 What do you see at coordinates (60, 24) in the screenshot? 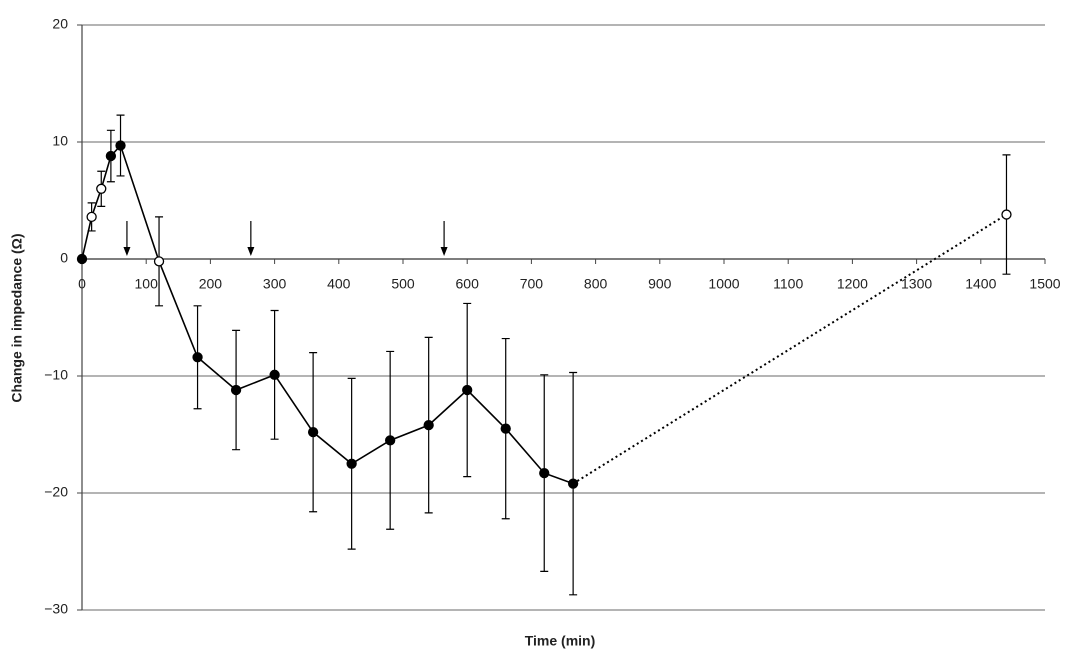
I see `y-tick-label: 20` at bounding box center [60, 24].